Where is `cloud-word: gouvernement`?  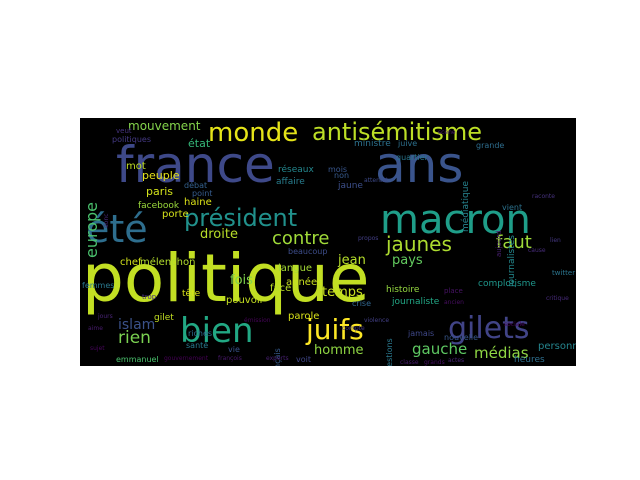 cloud-word: gouvernement is located at coordinates (186, 358).